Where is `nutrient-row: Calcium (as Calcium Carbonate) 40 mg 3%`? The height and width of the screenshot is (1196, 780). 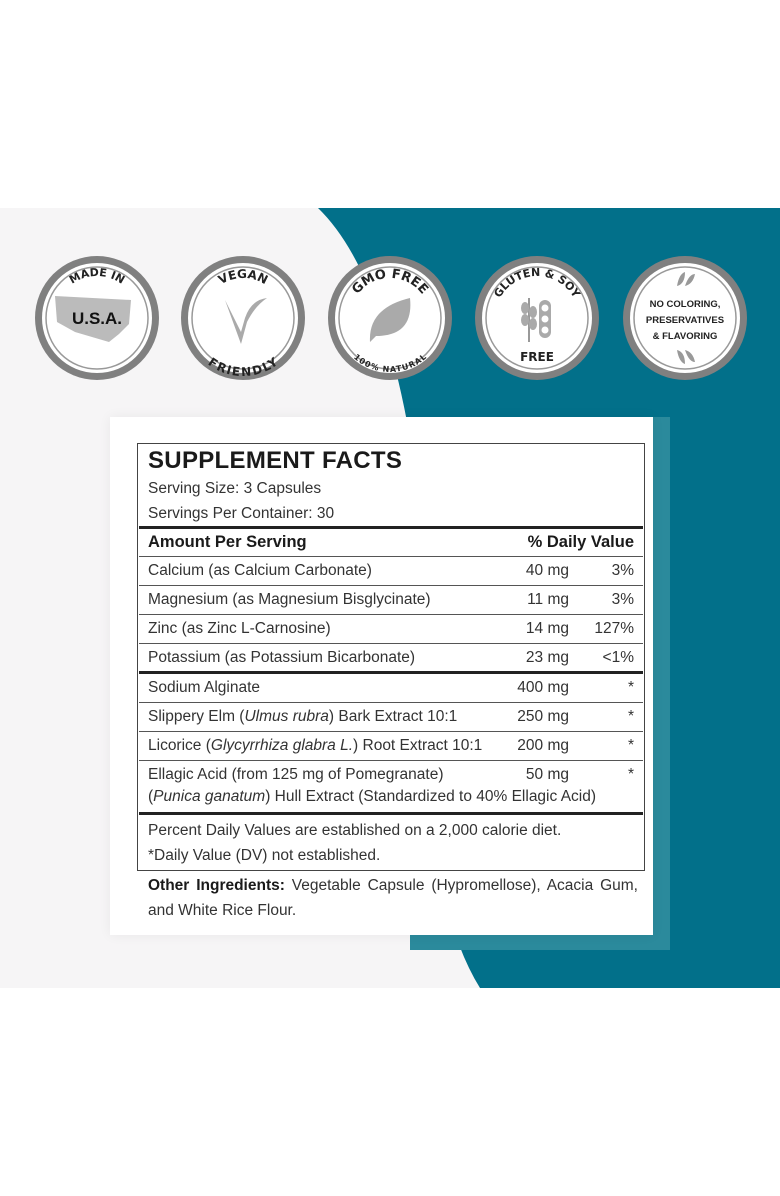
nutrient-row: Calcium (as Calcium Carbonate) 40 mg 3% is located at coordinates (391, 571).